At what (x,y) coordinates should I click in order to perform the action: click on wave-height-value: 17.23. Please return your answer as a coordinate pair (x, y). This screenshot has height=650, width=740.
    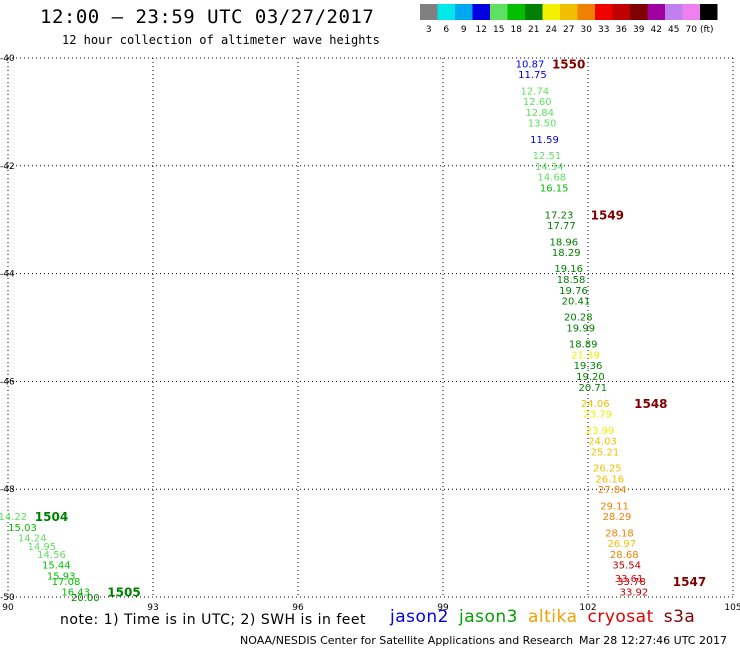
    Looking at the image, I should click on (559, 215).